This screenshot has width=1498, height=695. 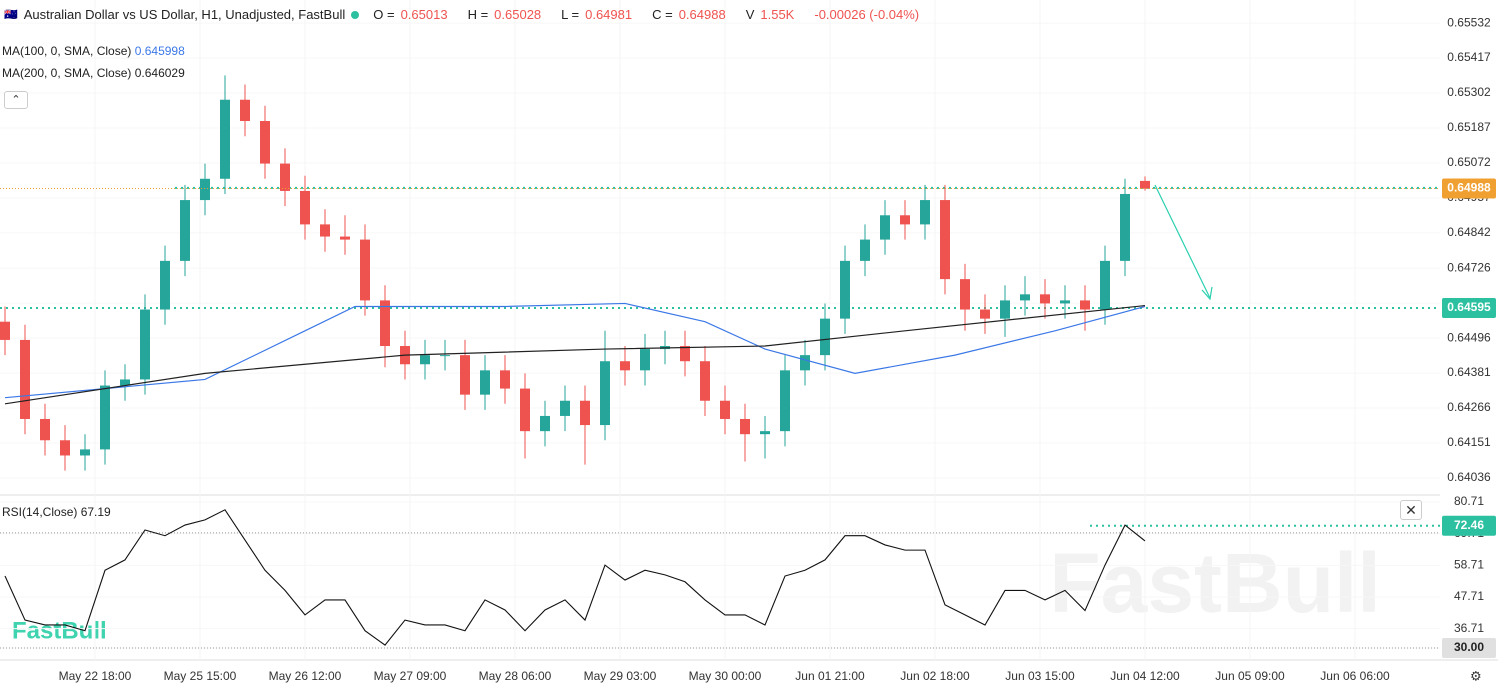 I want to click on level-label: 72.46, so click(x=1469, y=525).